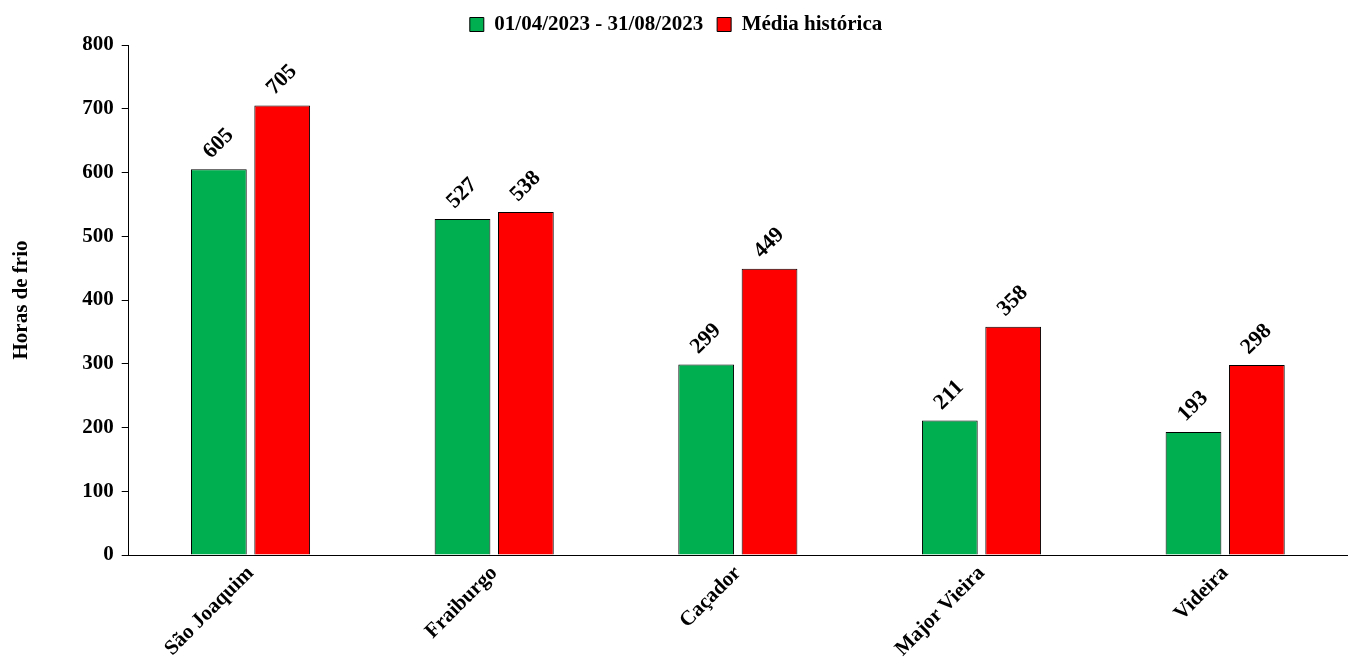 The height and width of the screenshot is (668, 1357). Describe the element at coordinates (98, 489) in the screenshot. I see `y-tick-label: 100` at that location.